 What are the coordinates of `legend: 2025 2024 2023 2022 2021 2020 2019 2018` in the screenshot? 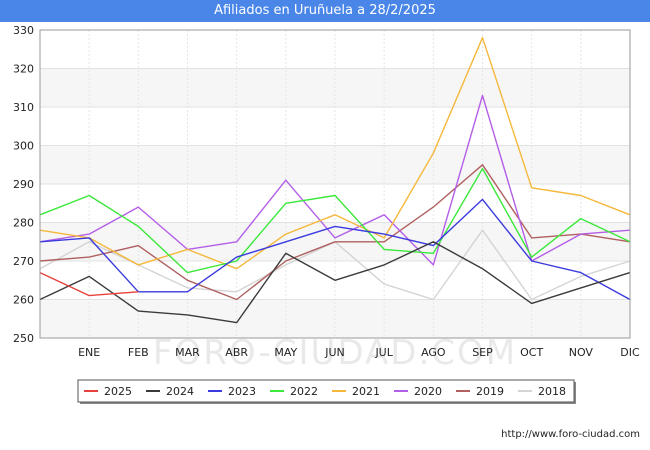 It's located at (326, 391).